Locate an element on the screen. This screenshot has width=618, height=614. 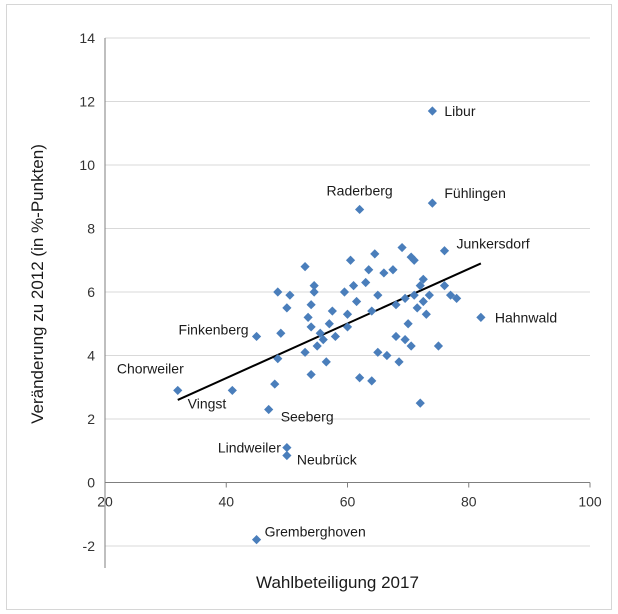
x-tick-label: 100 is located at coordinates (590, 502).